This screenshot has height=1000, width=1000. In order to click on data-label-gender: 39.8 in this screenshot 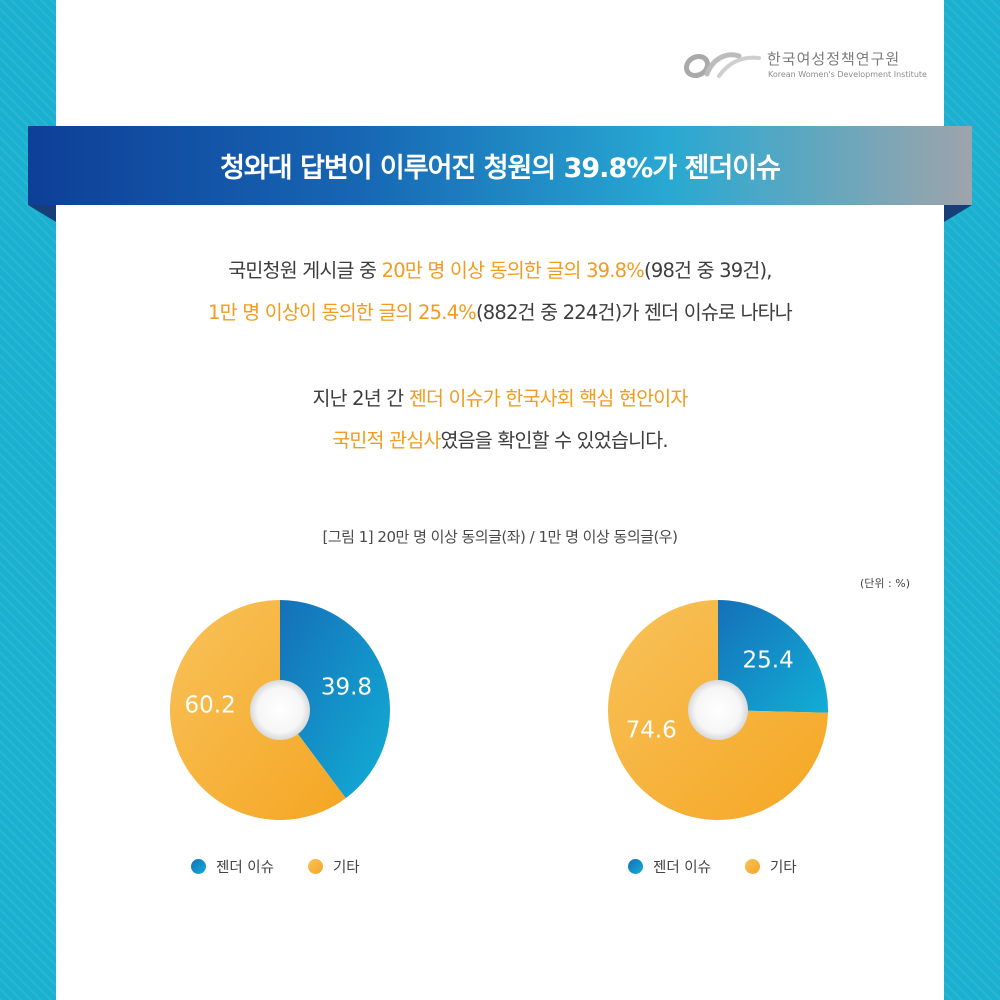, I will do `click(346, 687)`.